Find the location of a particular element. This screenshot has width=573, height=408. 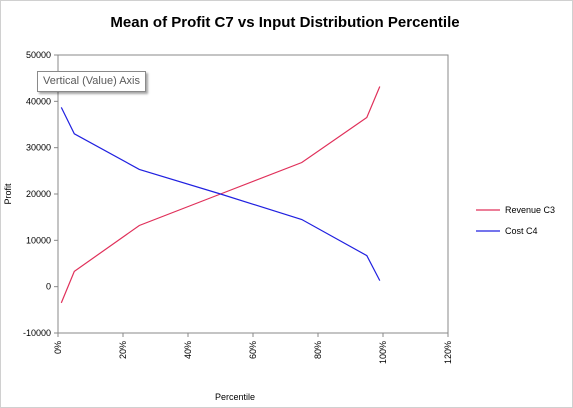

axis-tooltip: Vertical (Value) Axis is located at coordinates (92, 81).